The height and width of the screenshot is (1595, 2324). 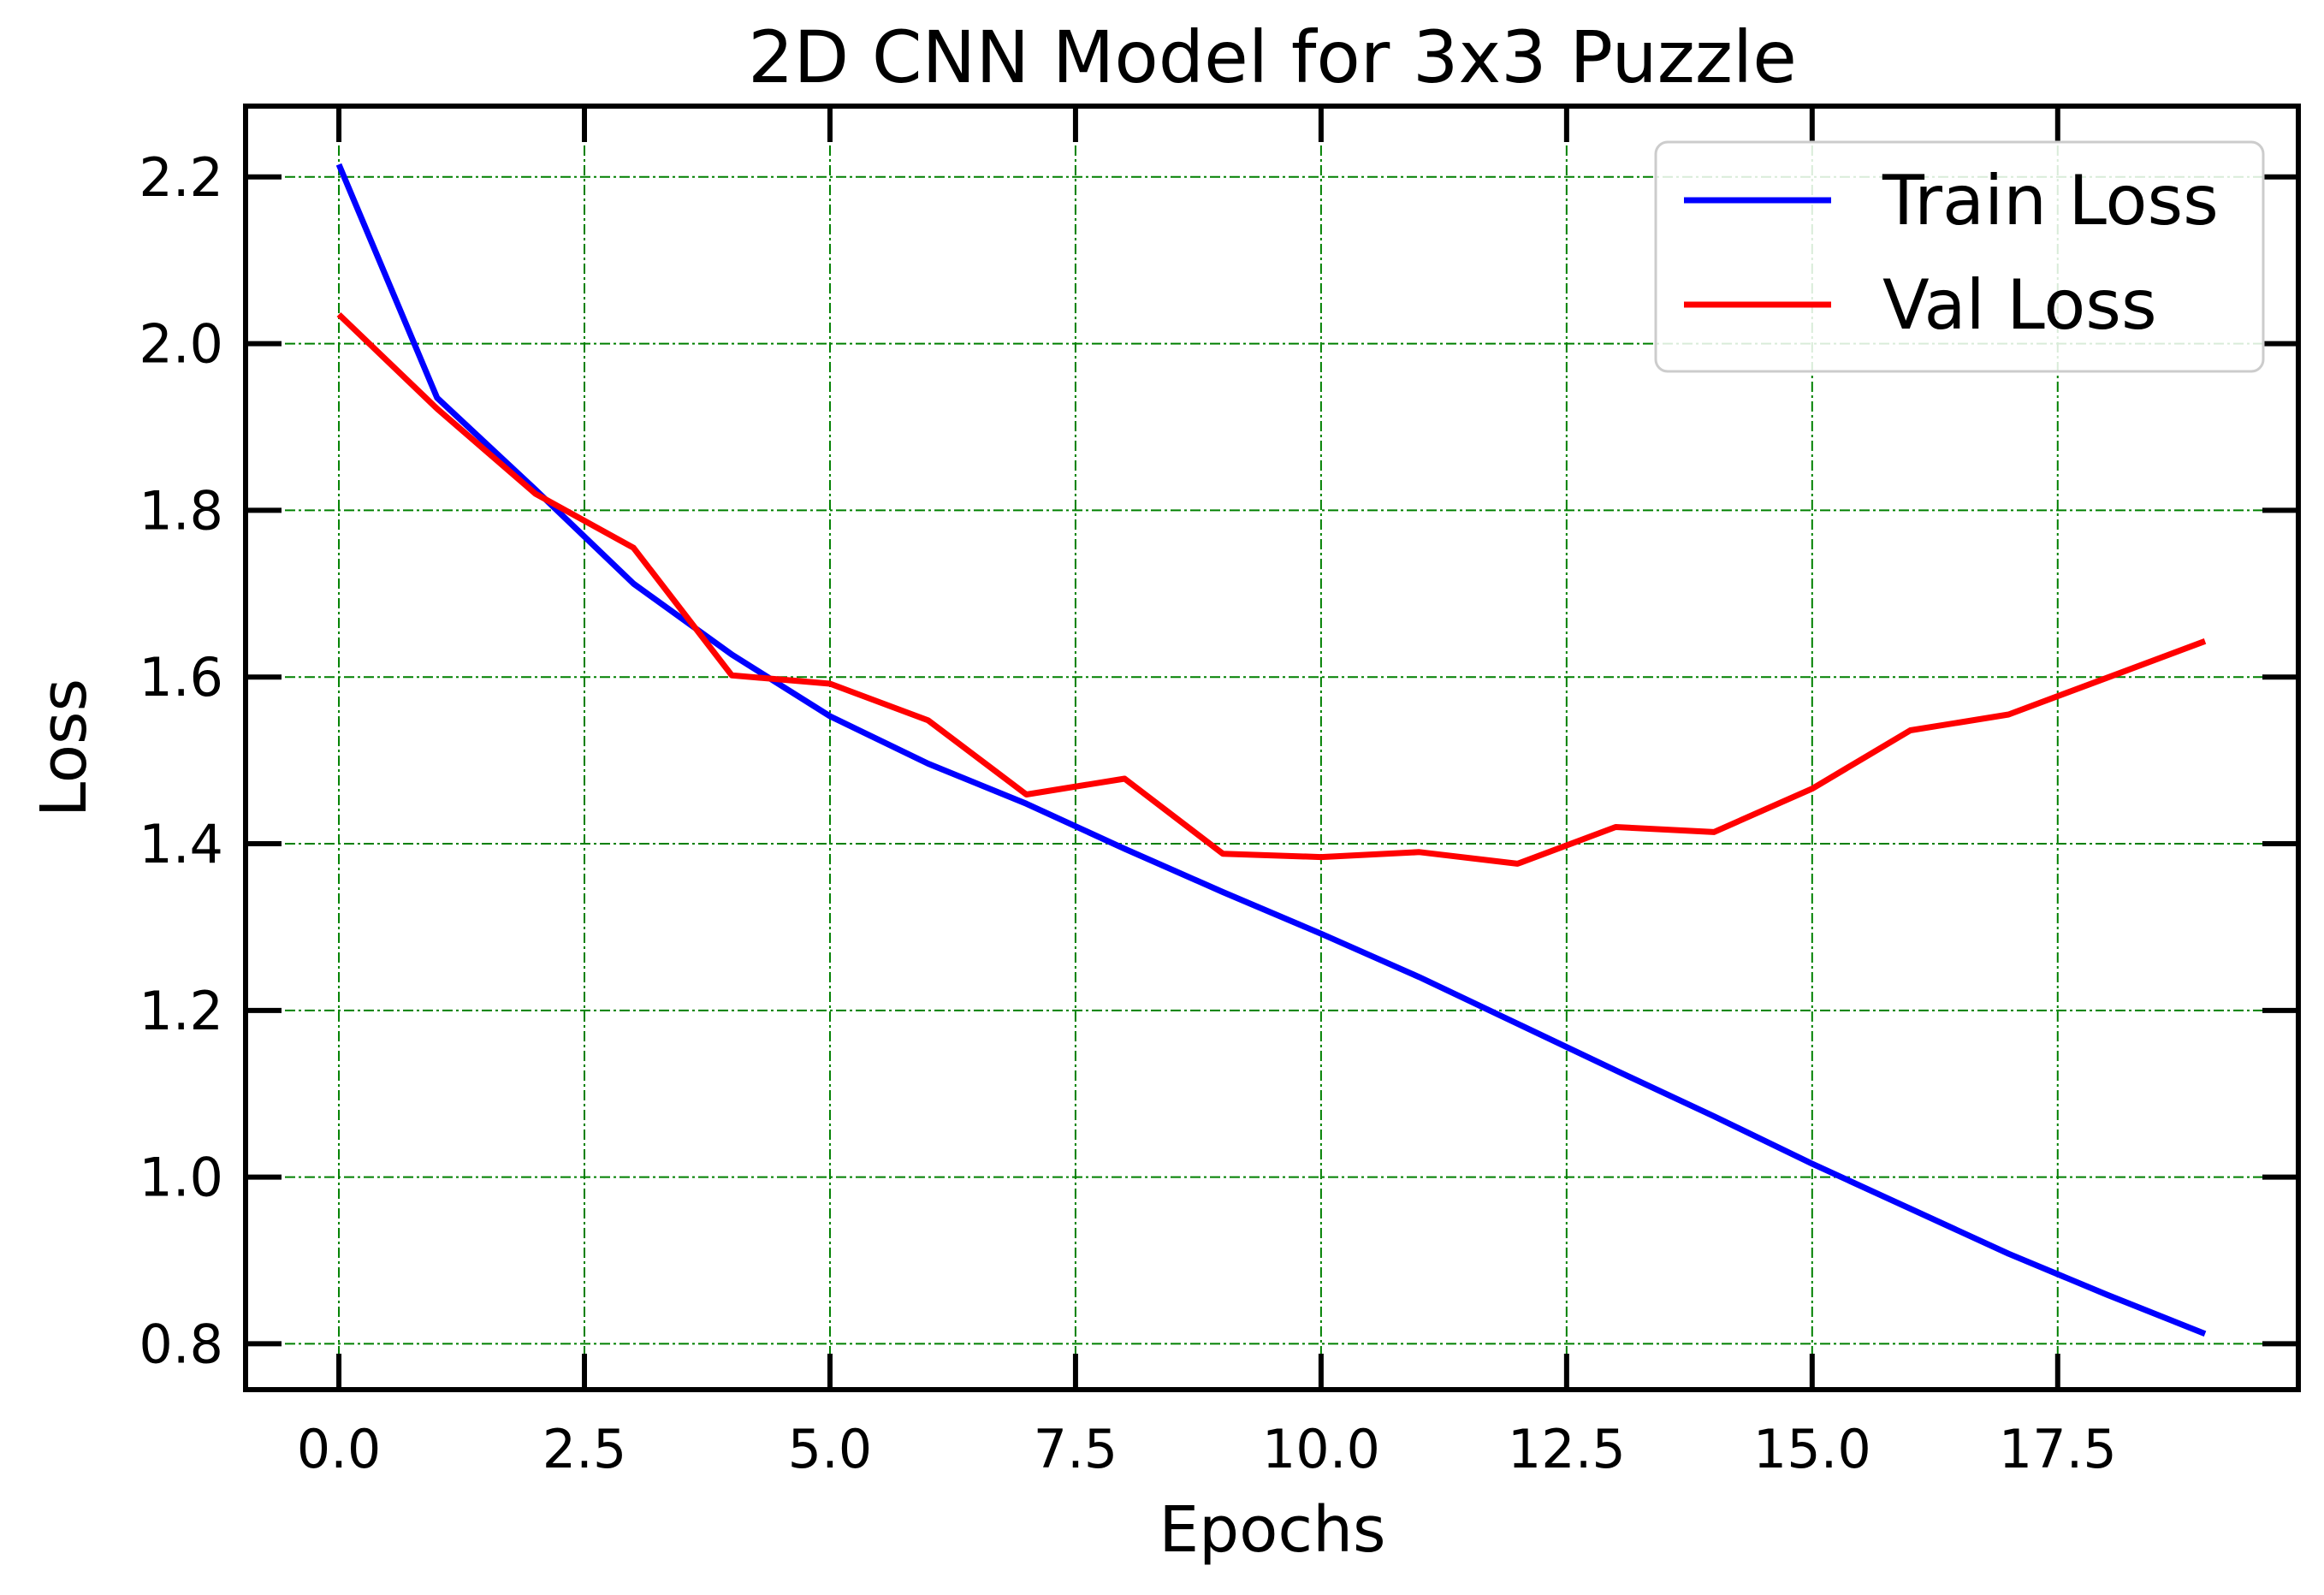 I want to click on y-tick-label: 2.2, so click(x=181, y=177).